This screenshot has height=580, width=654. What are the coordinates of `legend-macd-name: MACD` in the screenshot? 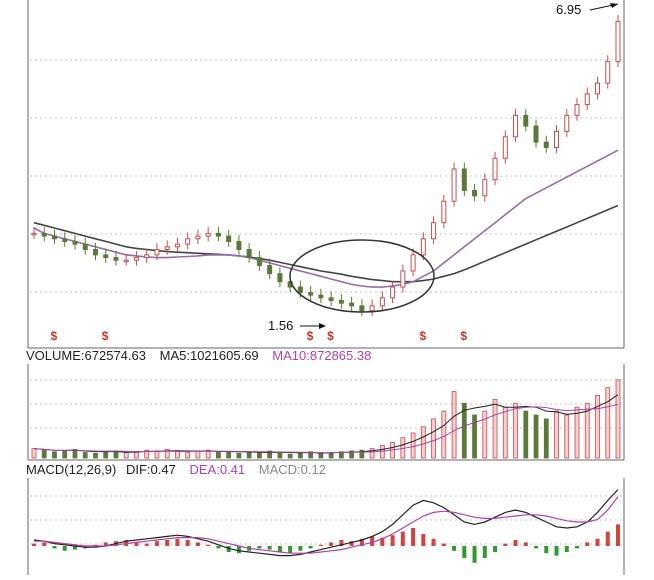 It's located at (278, 469).